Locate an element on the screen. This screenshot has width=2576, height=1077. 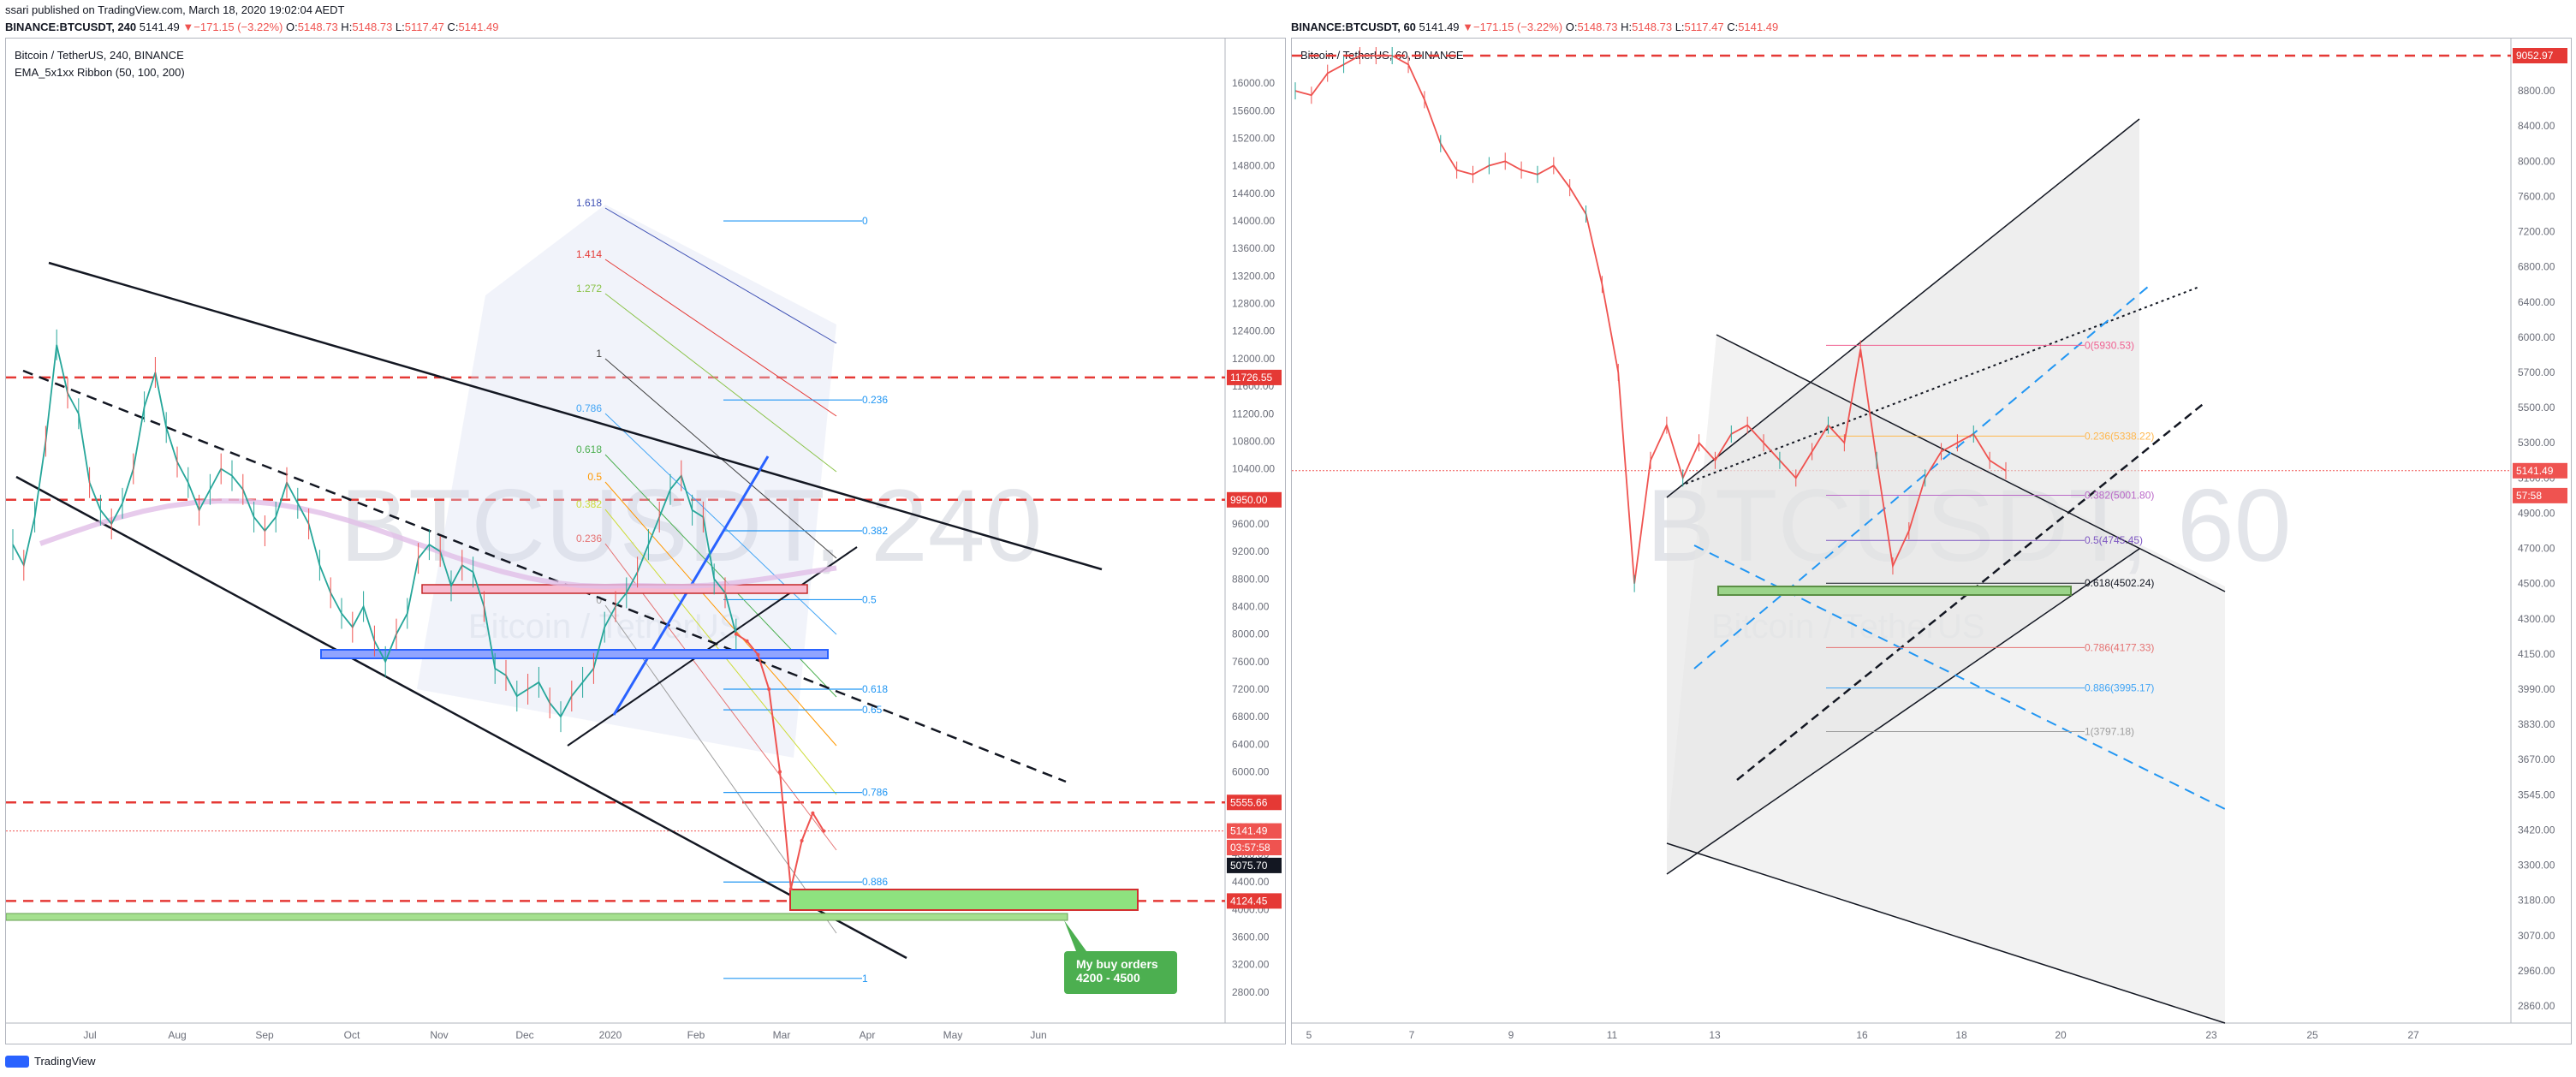
right-upper-channel-line is located at coordinates (1903, 308).